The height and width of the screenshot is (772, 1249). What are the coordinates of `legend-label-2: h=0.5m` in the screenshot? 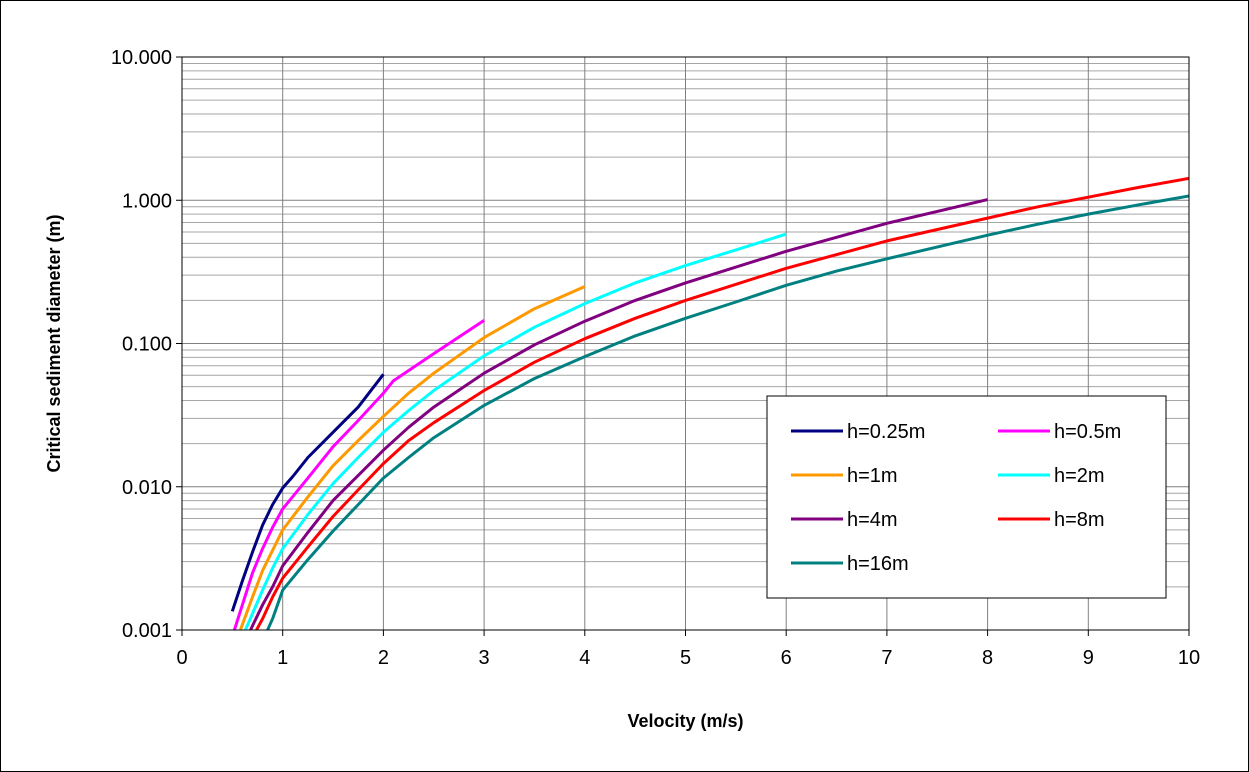 It's located at (1087, 432).